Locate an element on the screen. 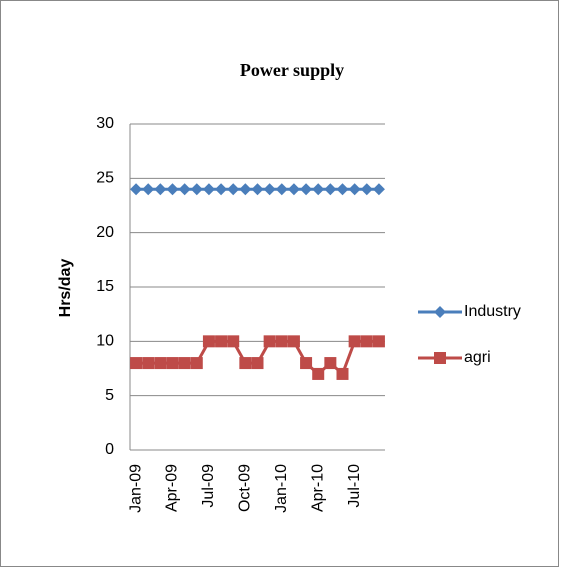  y-tick-label: 30 is located at coordinates (105, 123).